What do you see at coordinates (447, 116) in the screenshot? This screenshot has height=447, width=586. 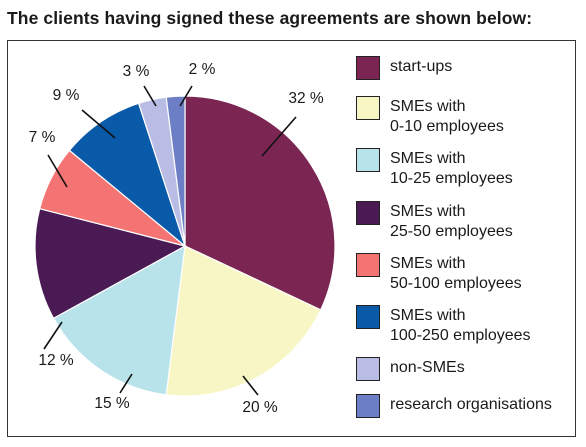 I see `legend-label-1: SMEs with 0-10 employees` at bounding box center [447, 116].